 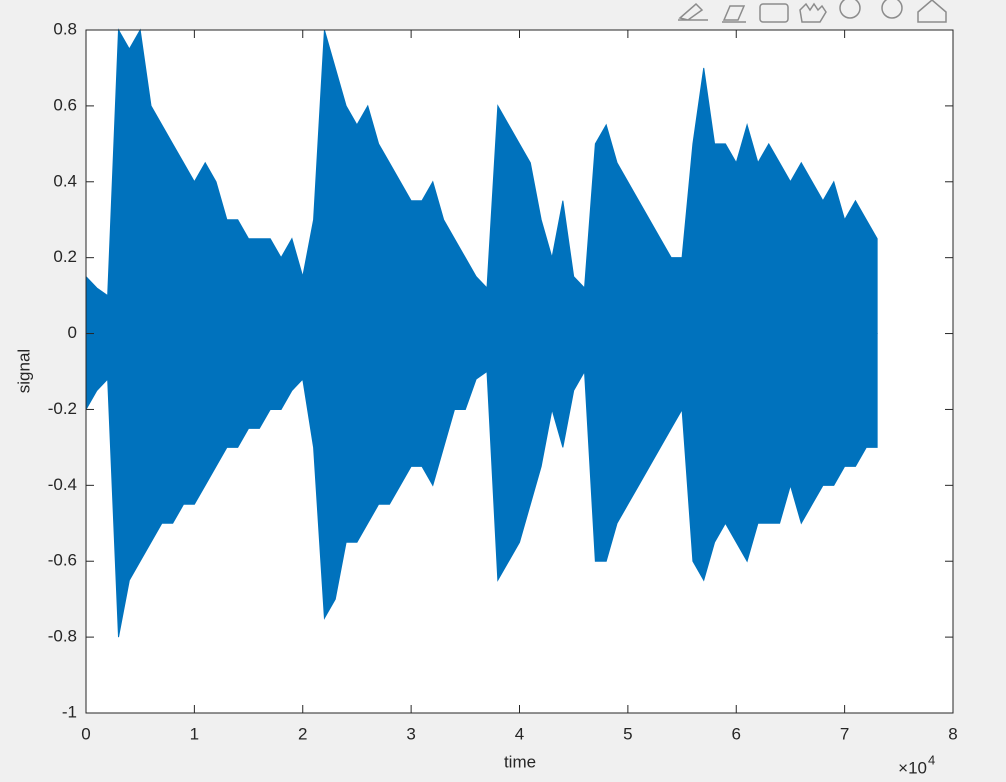 I want to click on x-tick-label: 6, so click(x=736, y=733).